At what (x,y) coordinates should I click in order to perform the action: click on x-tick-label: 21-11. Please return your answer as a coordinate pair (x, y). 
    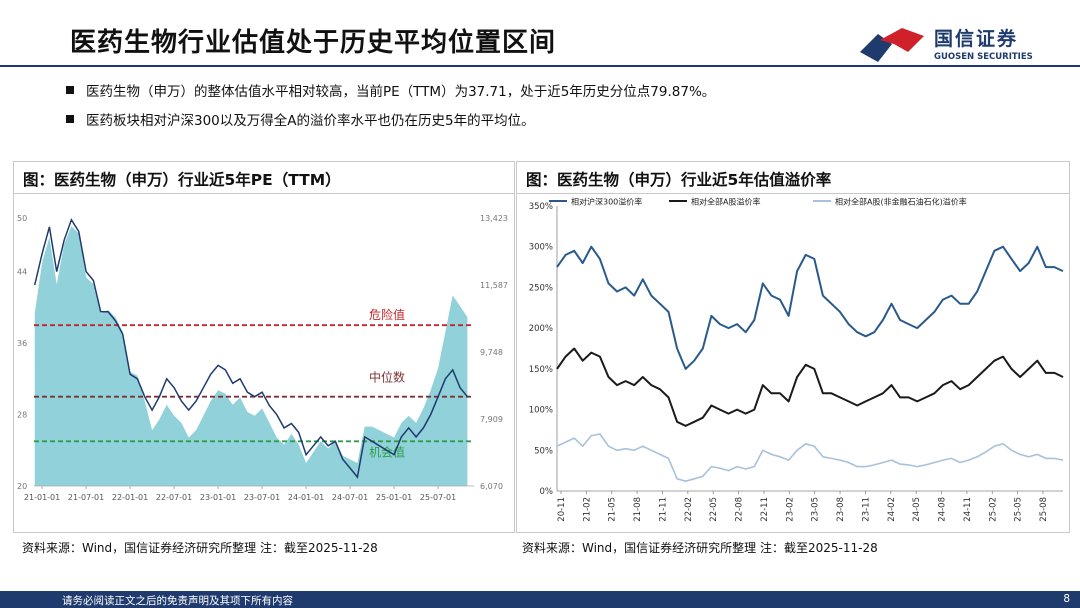
    Looking at the image, I should click on (663, 509).